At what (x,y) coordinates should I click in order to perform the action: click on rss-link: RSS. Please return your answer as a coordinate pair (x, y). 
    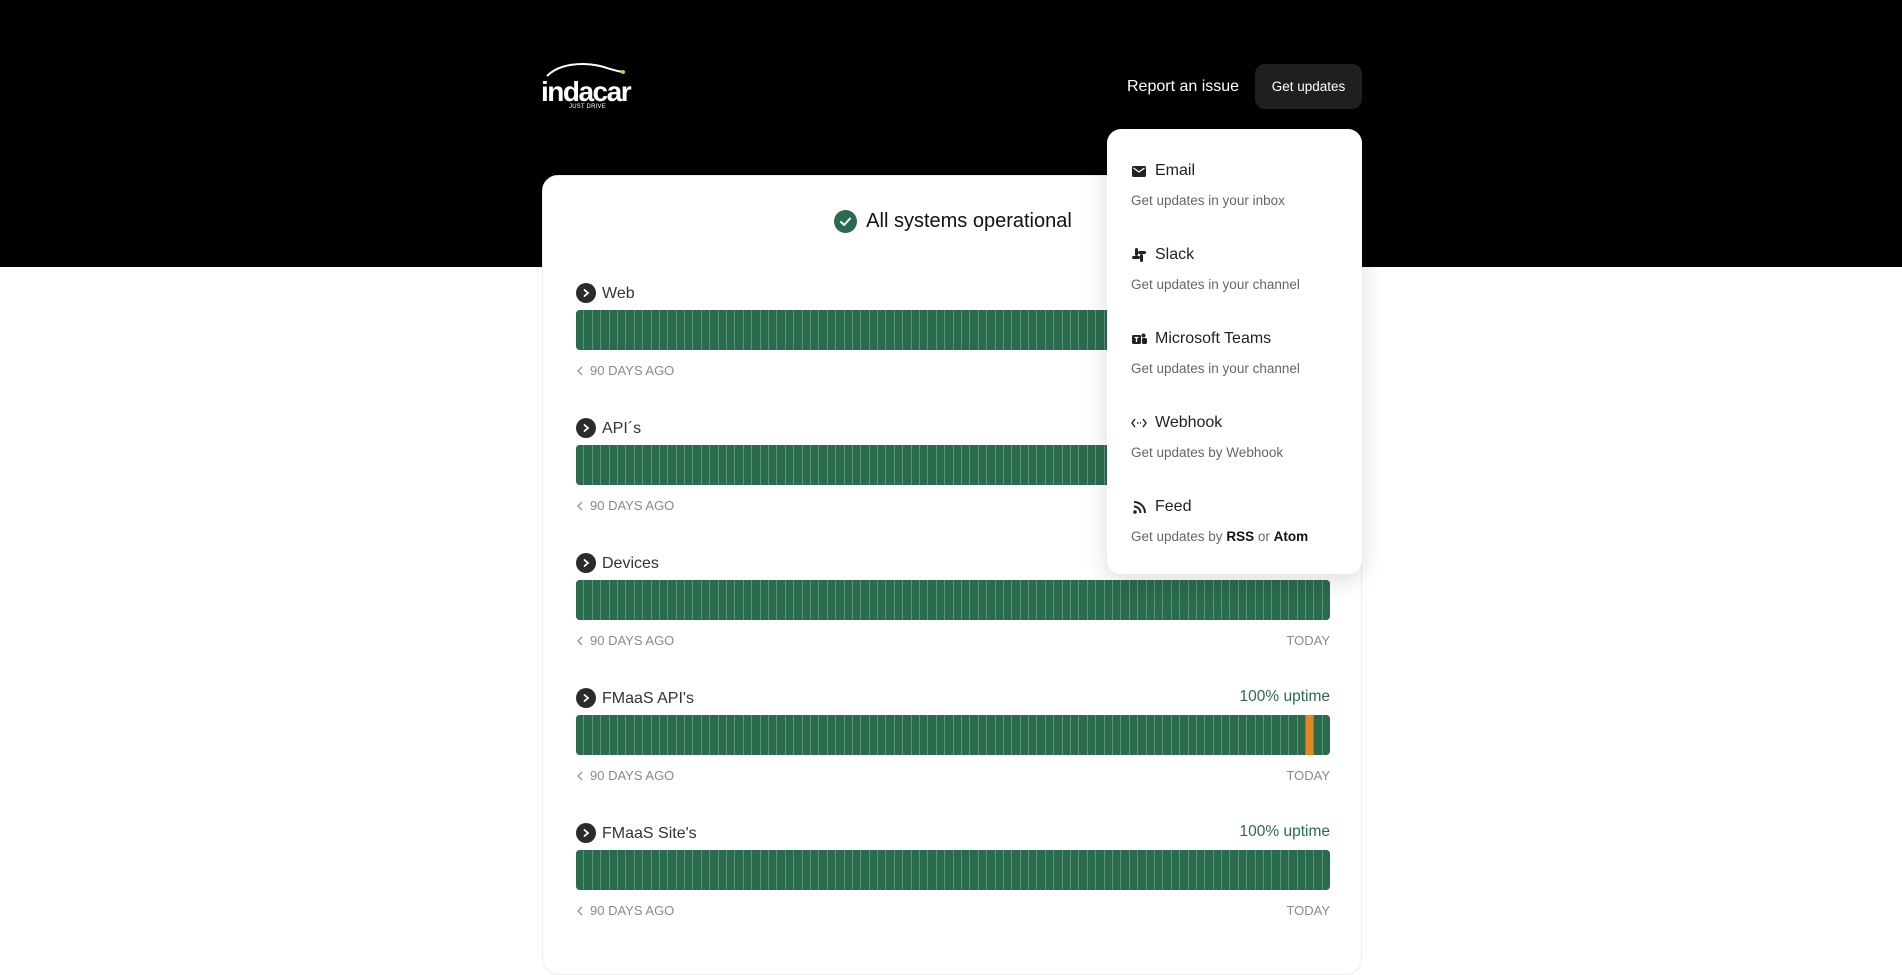
    Looking at the image, I should click on (1240, 536).